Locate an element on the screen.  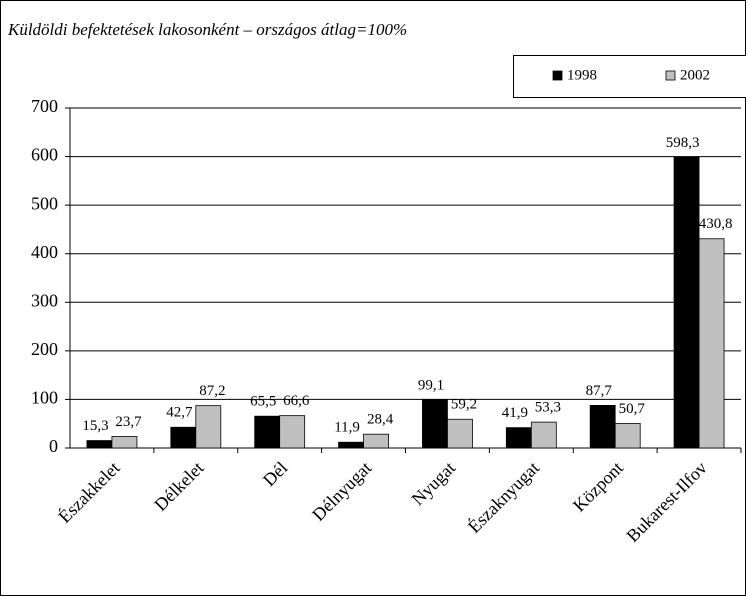
value-label: 53,3 is located at coordinates (548, 408).